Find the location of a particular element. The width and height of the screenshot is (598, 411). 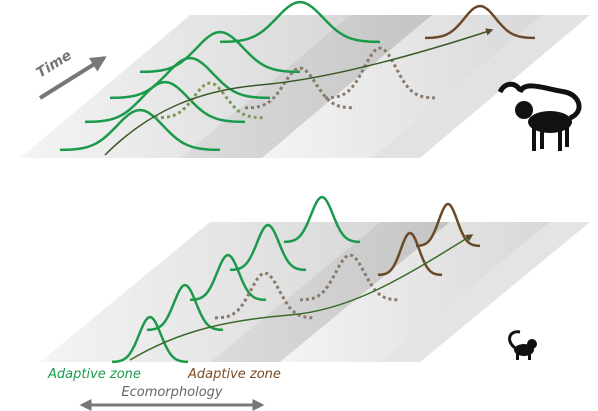

monkey-small is located at coordinates (522, 345).